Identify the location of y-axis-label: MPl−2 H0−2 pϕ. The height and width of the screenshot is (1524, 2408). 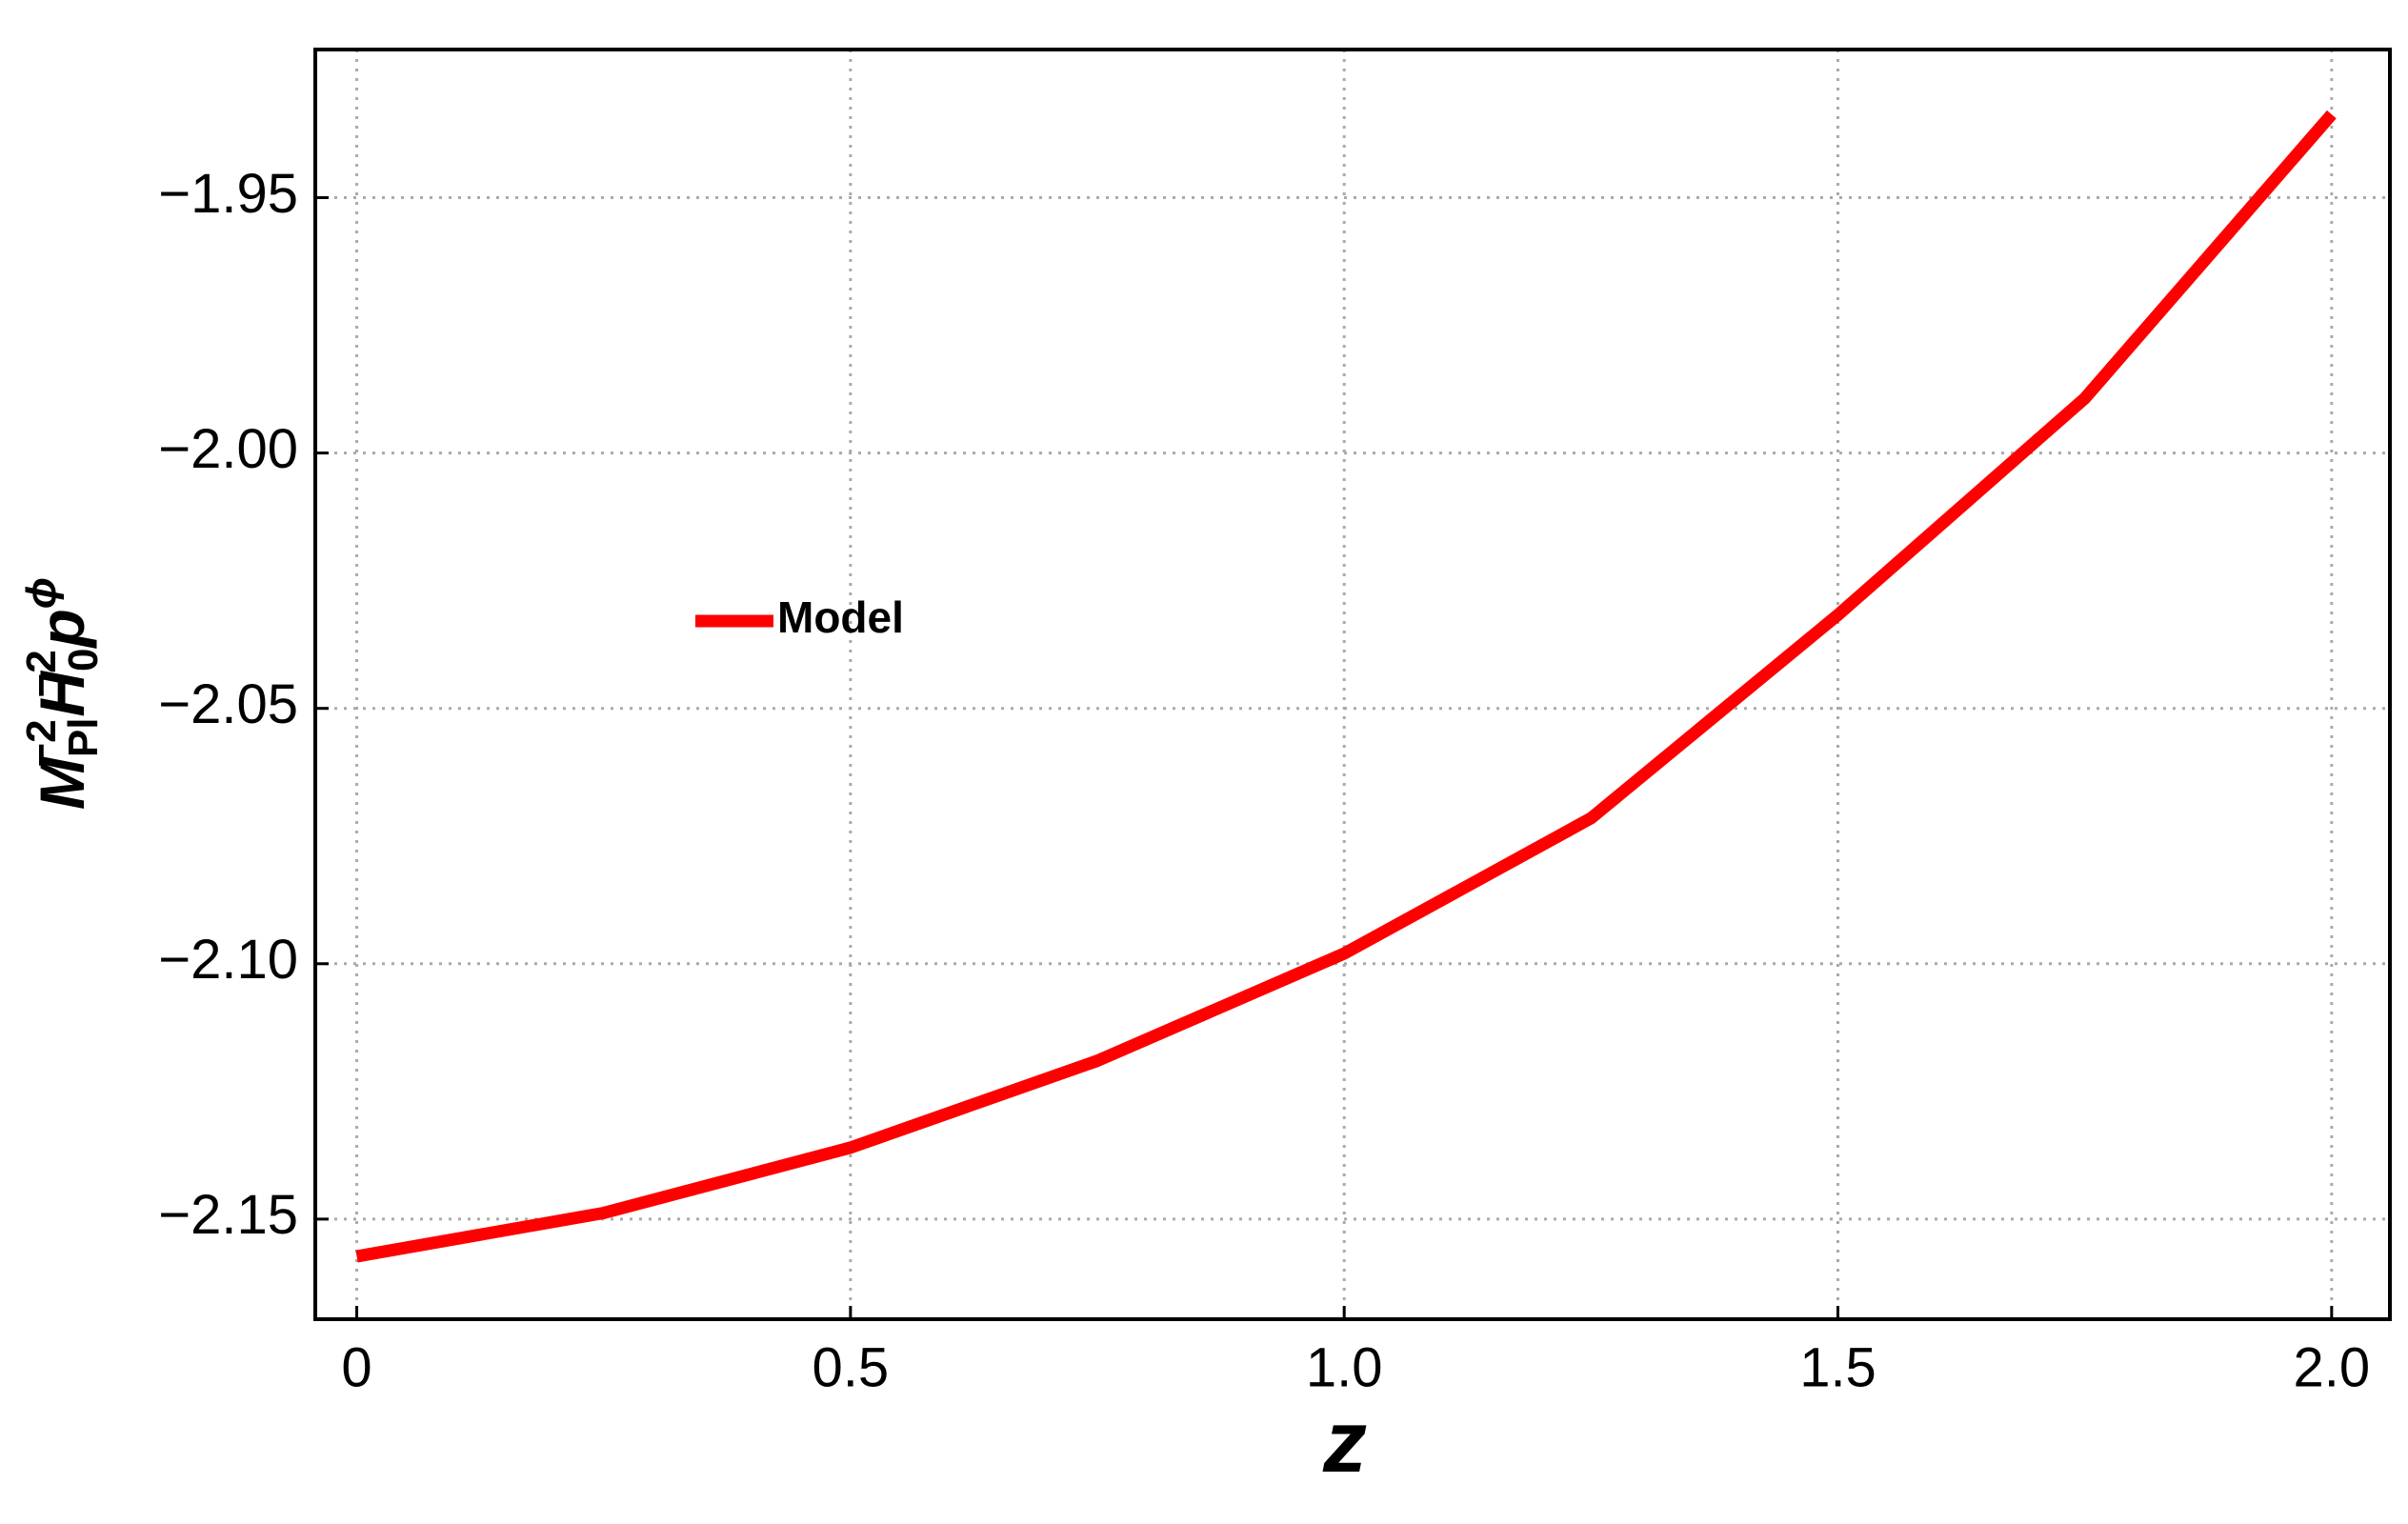
(62, 693).